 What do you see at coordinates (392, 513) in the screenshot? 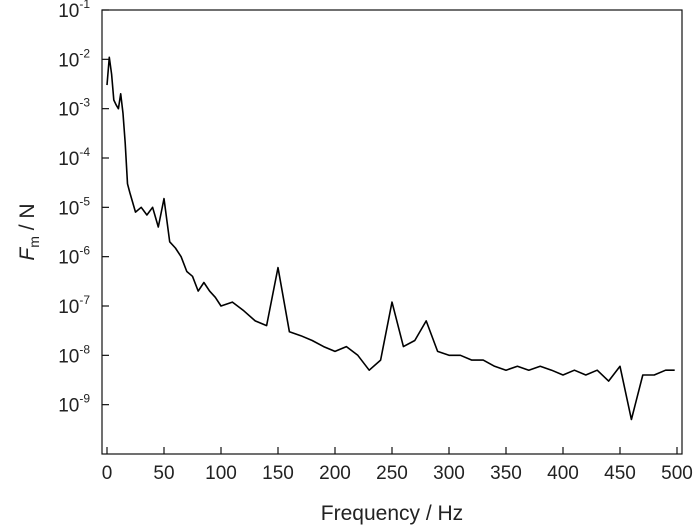
I see `x-axis-label: Frequency / Hz` at bounding box center [392, 513].